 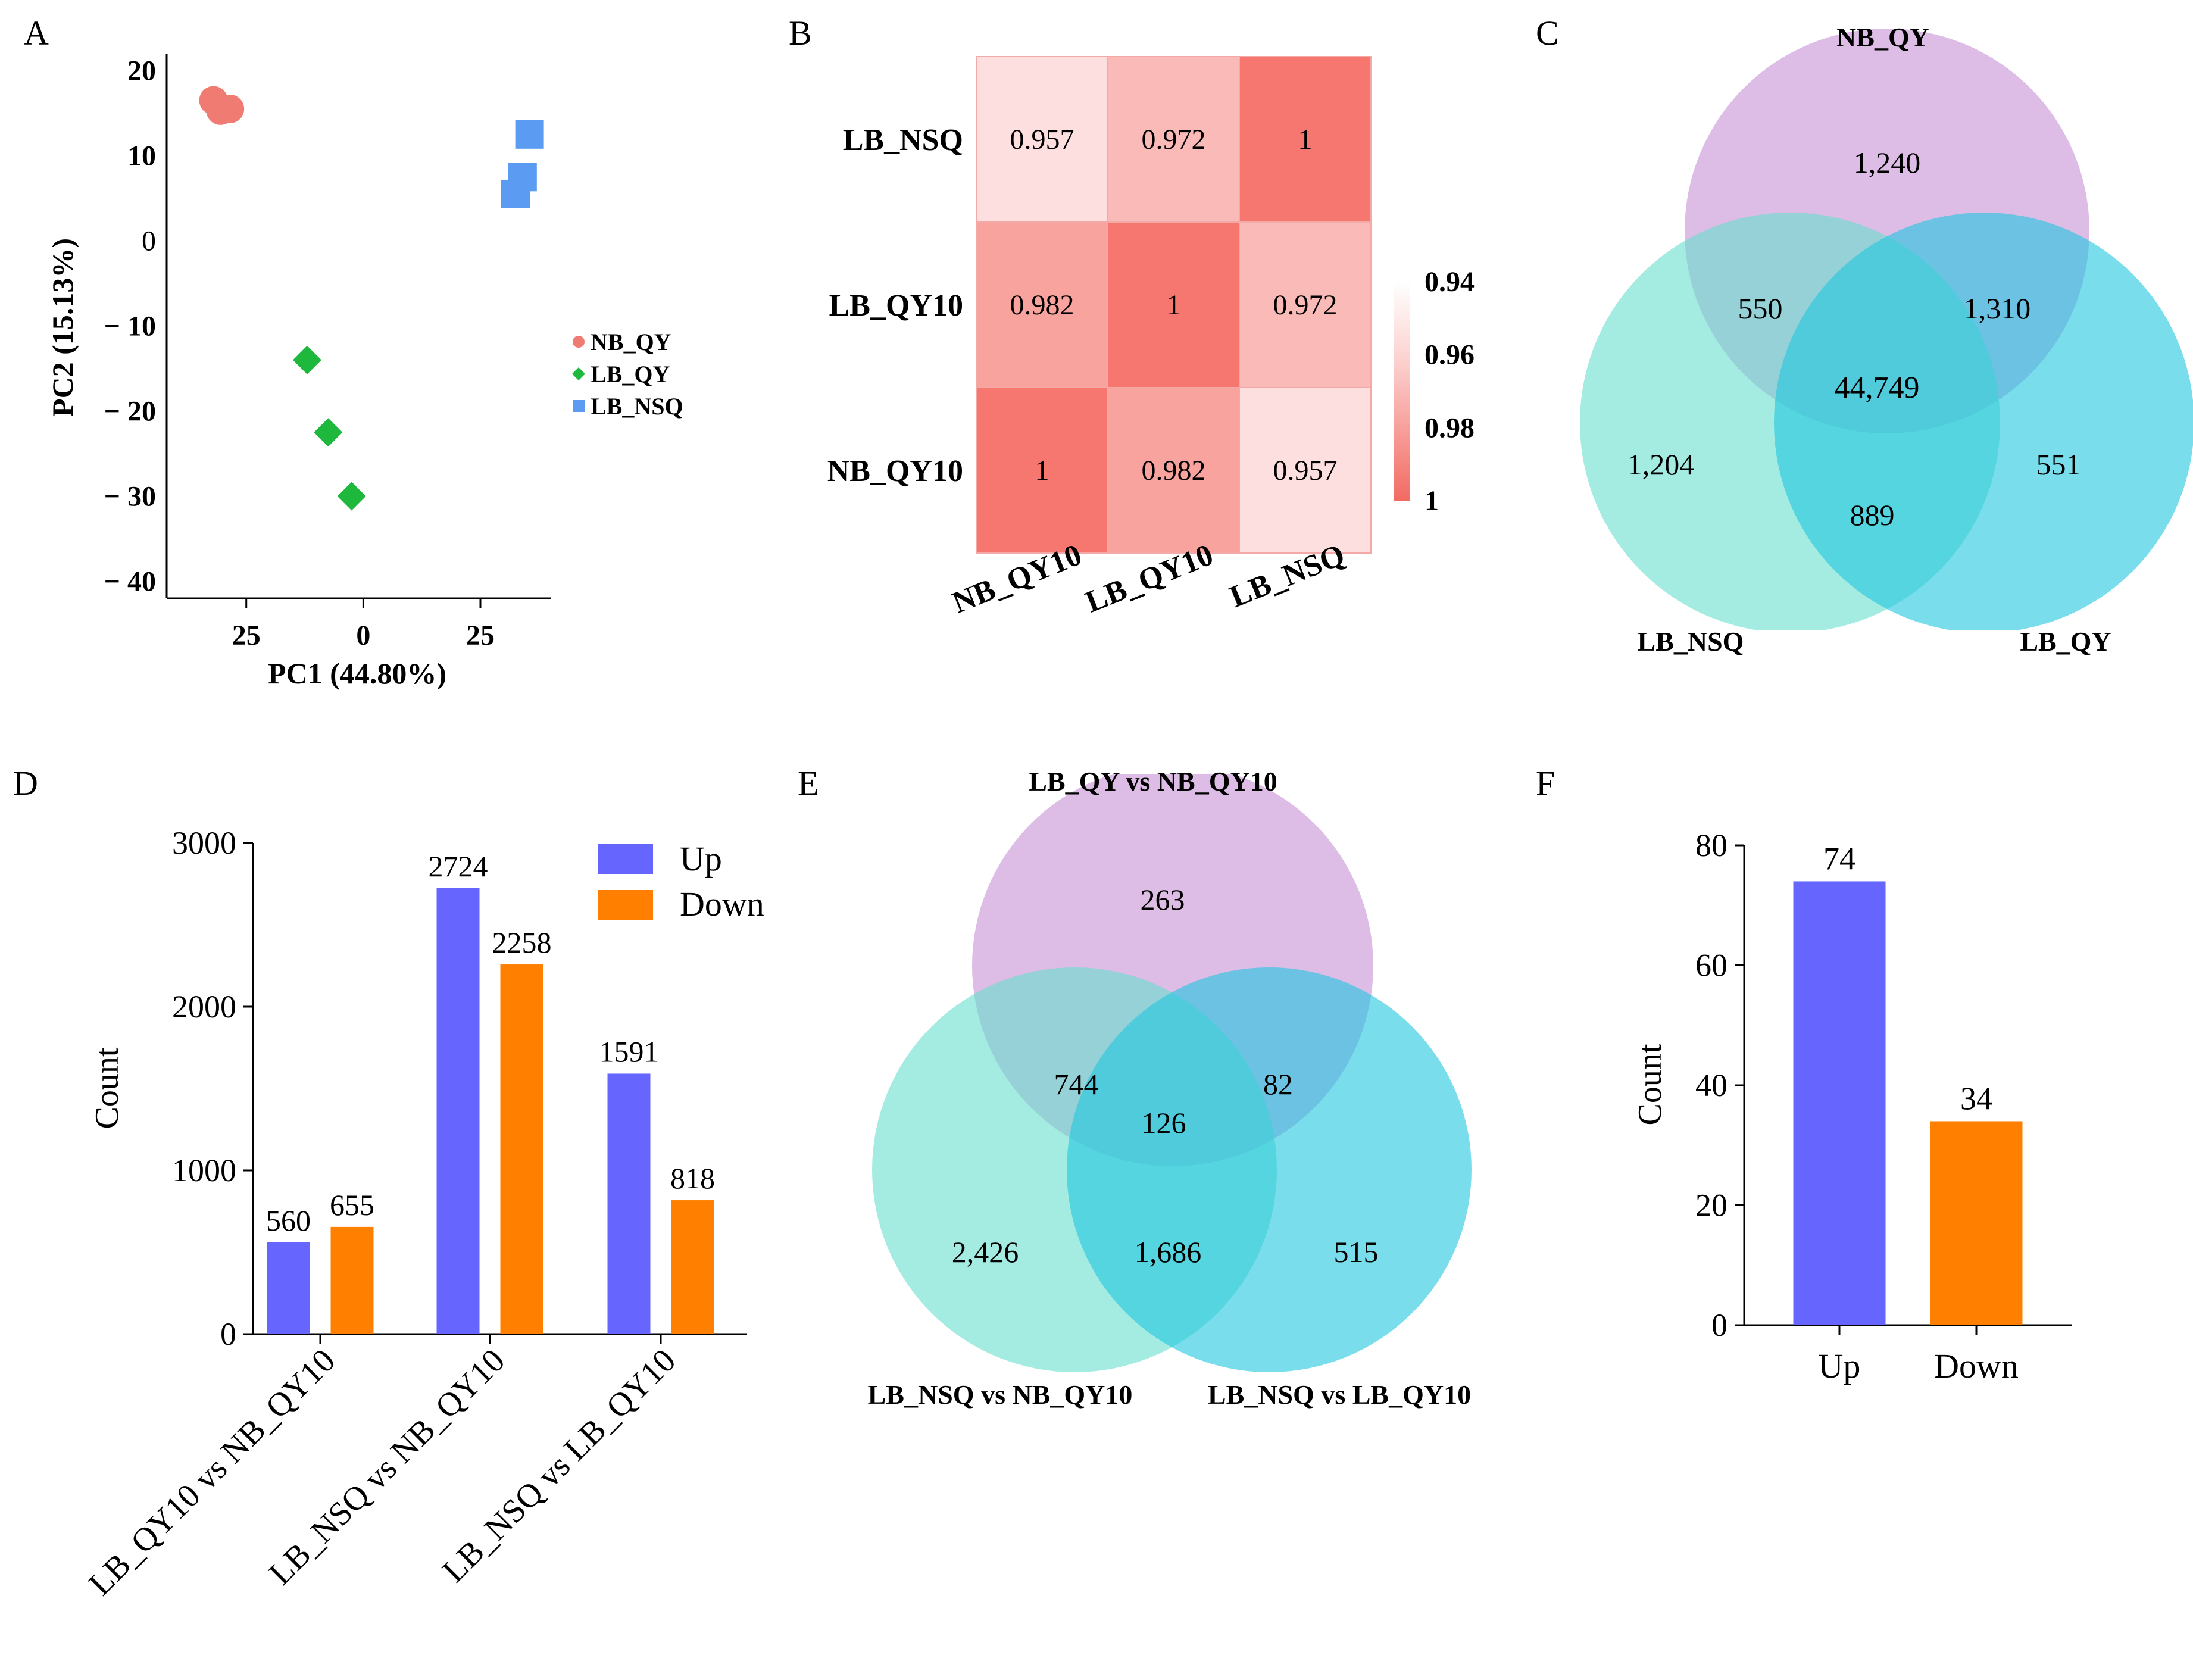 What do you see at coordinates (1169, 1252) in the screenshot?
I see `venn-e-left-right: 1,686` at bounding box center [1169, 1252].